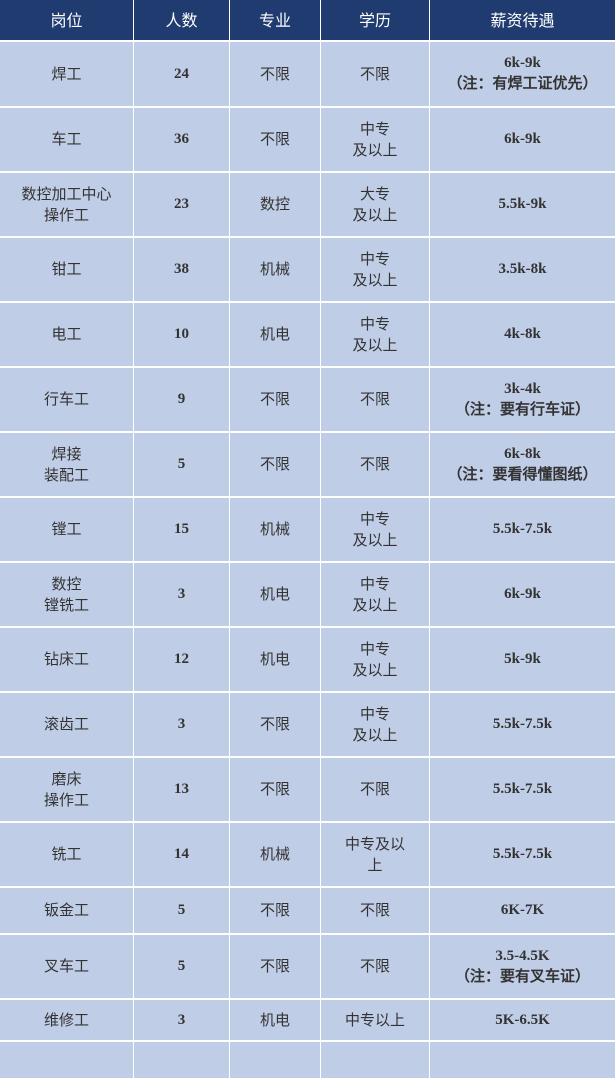  What do you see at coordinates (67, 335) in the screenshot?
I see `table-cell: 电工` at bounding box center [67, 335].